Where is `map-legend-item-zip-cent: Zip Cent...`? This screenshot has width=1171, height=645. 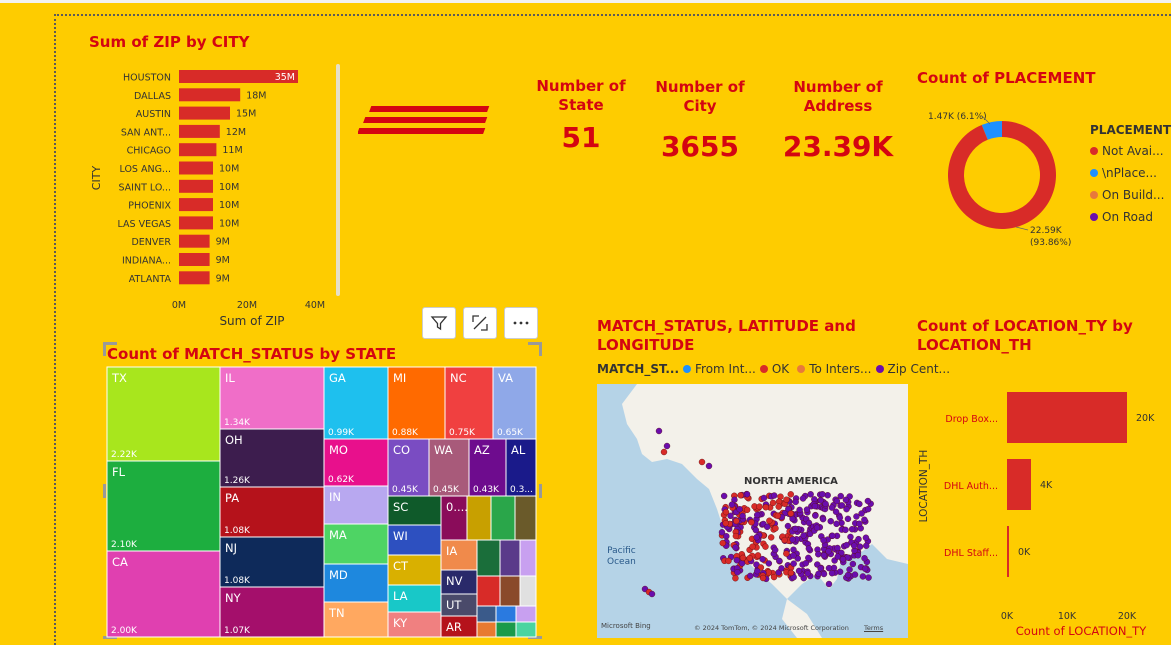
map-legend-item-zip-cent: Zip Cent... is located at coordinates (919, 369).